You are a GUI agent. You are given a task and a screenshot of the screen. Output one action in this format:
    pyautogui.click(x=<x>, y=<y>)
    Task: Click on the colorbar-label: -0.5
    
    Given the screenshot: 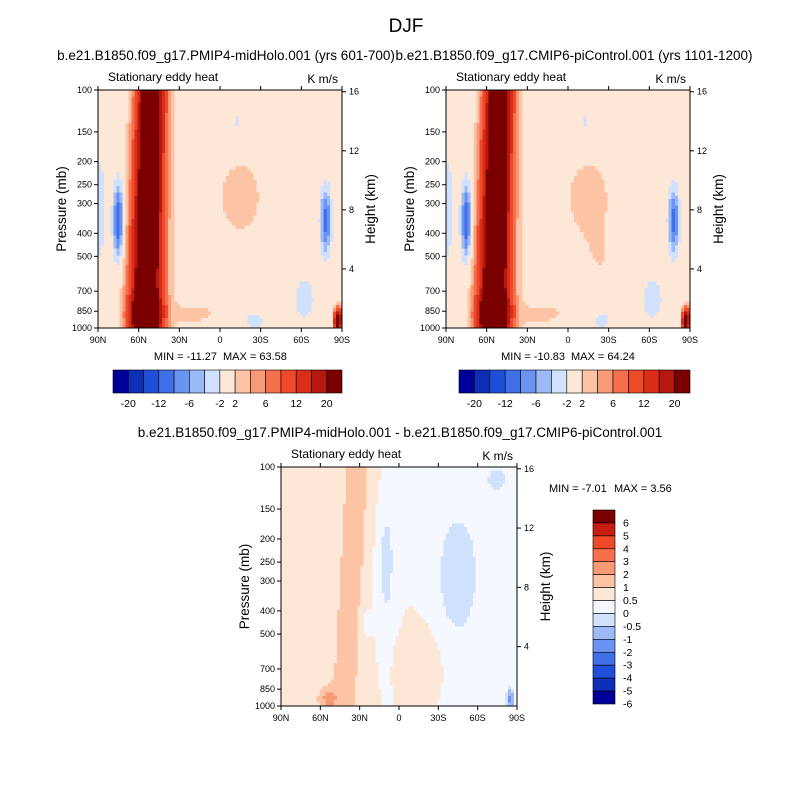 What is the action you would take?
    pyautogui.click(x=632, y=627)
    